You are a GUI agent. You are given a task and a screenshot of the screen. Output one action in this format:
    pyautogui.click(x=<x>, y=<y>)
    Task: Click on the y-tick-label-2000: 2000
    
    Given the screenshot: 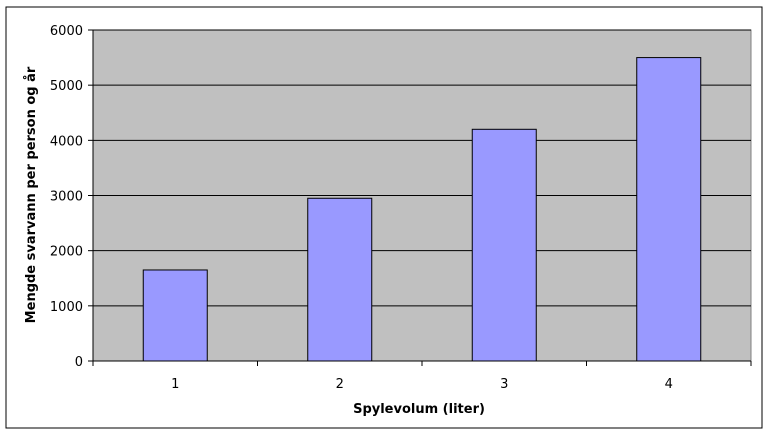 What is the action you would take?
    pyautogui.click(x=66, y=252)
    